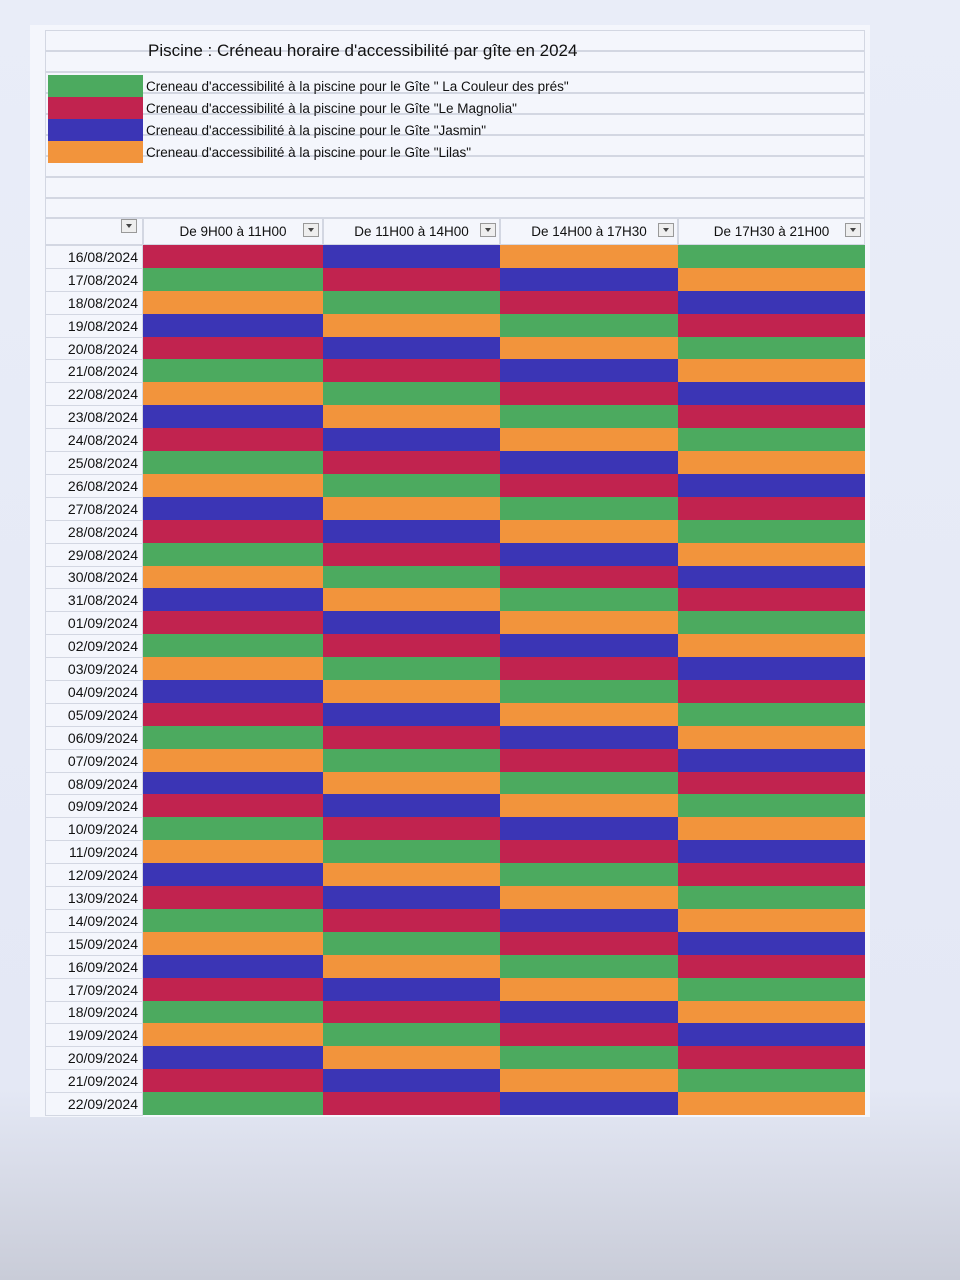 This screenshot has width=960, height=1280. What do you see at coordinates (233, 231) in the screenshot?
I see `column-header: De 9H00 à 11H00` at bounding box center [233, 231].